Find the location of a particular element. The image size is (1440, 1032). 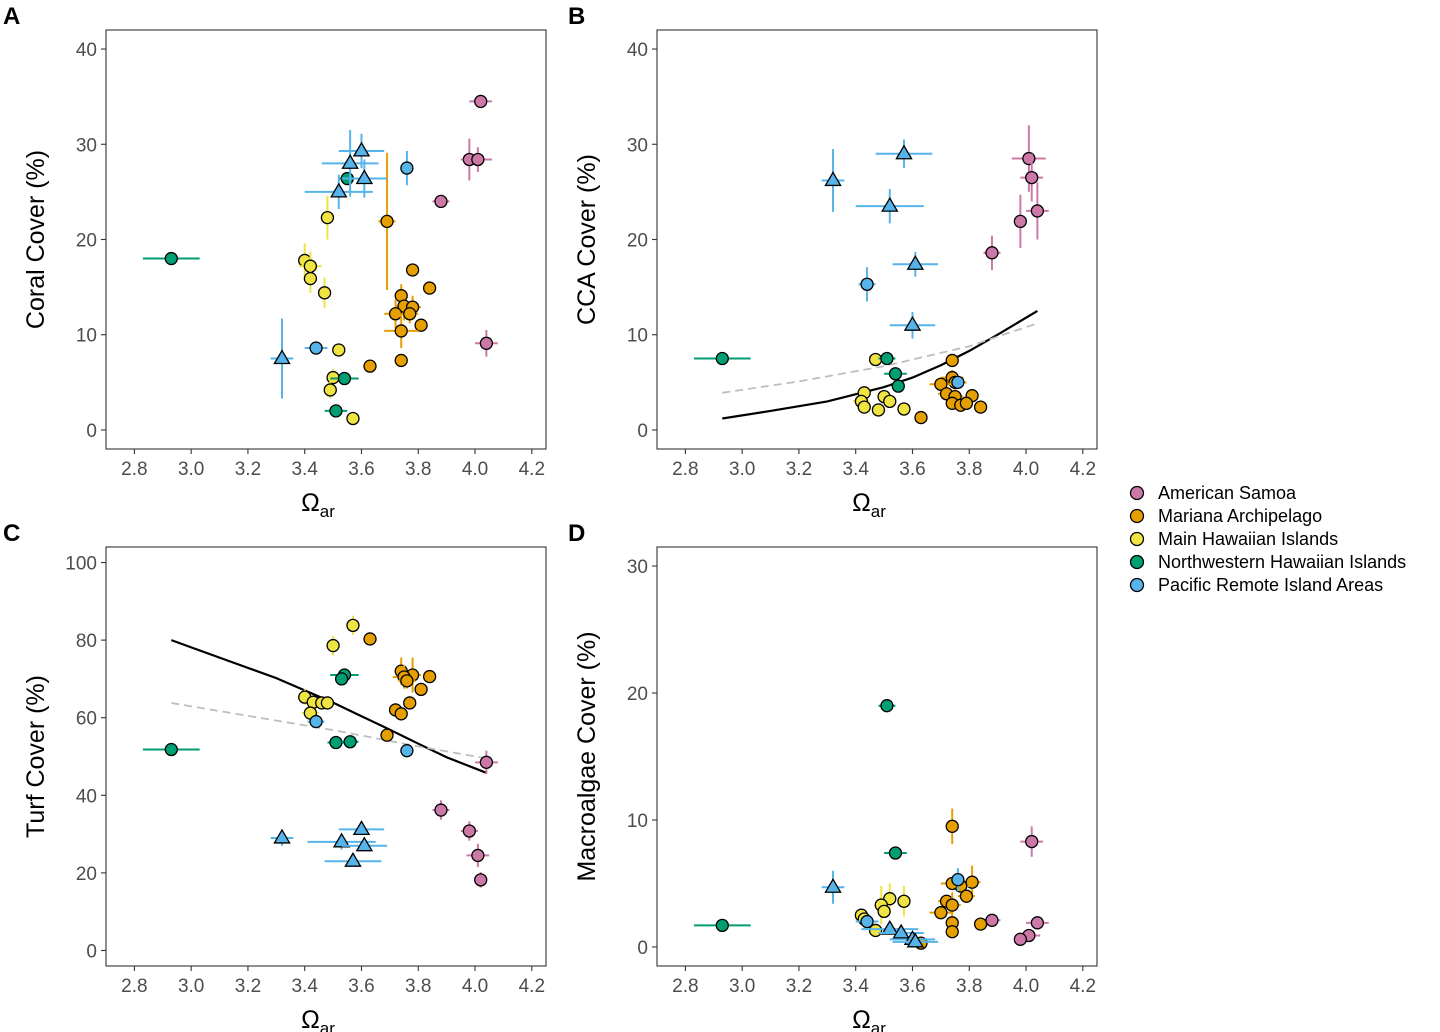

y-axis-title: CCA Cover (%) is located at coordinates (587, 239).